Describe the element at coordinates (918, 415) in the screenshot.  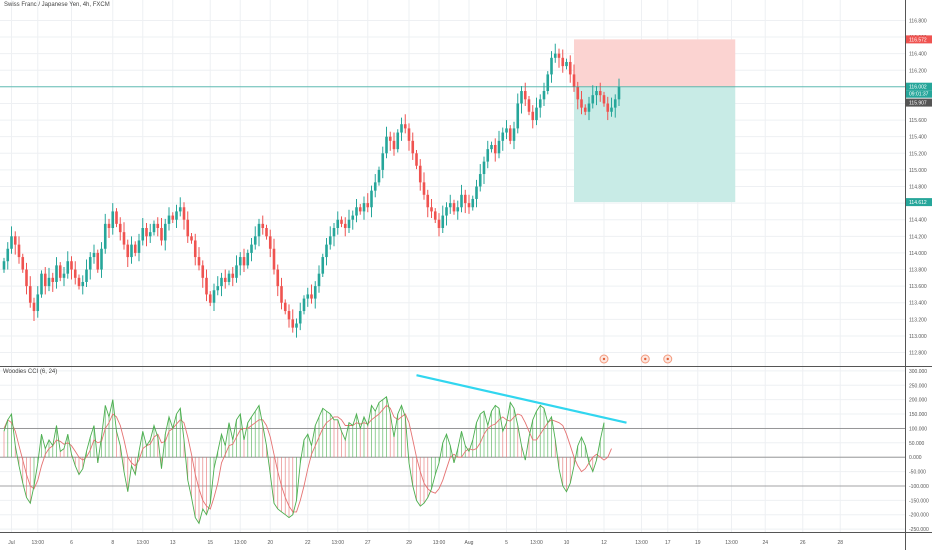
I see `cci-tick-label: 150.000` at that location.